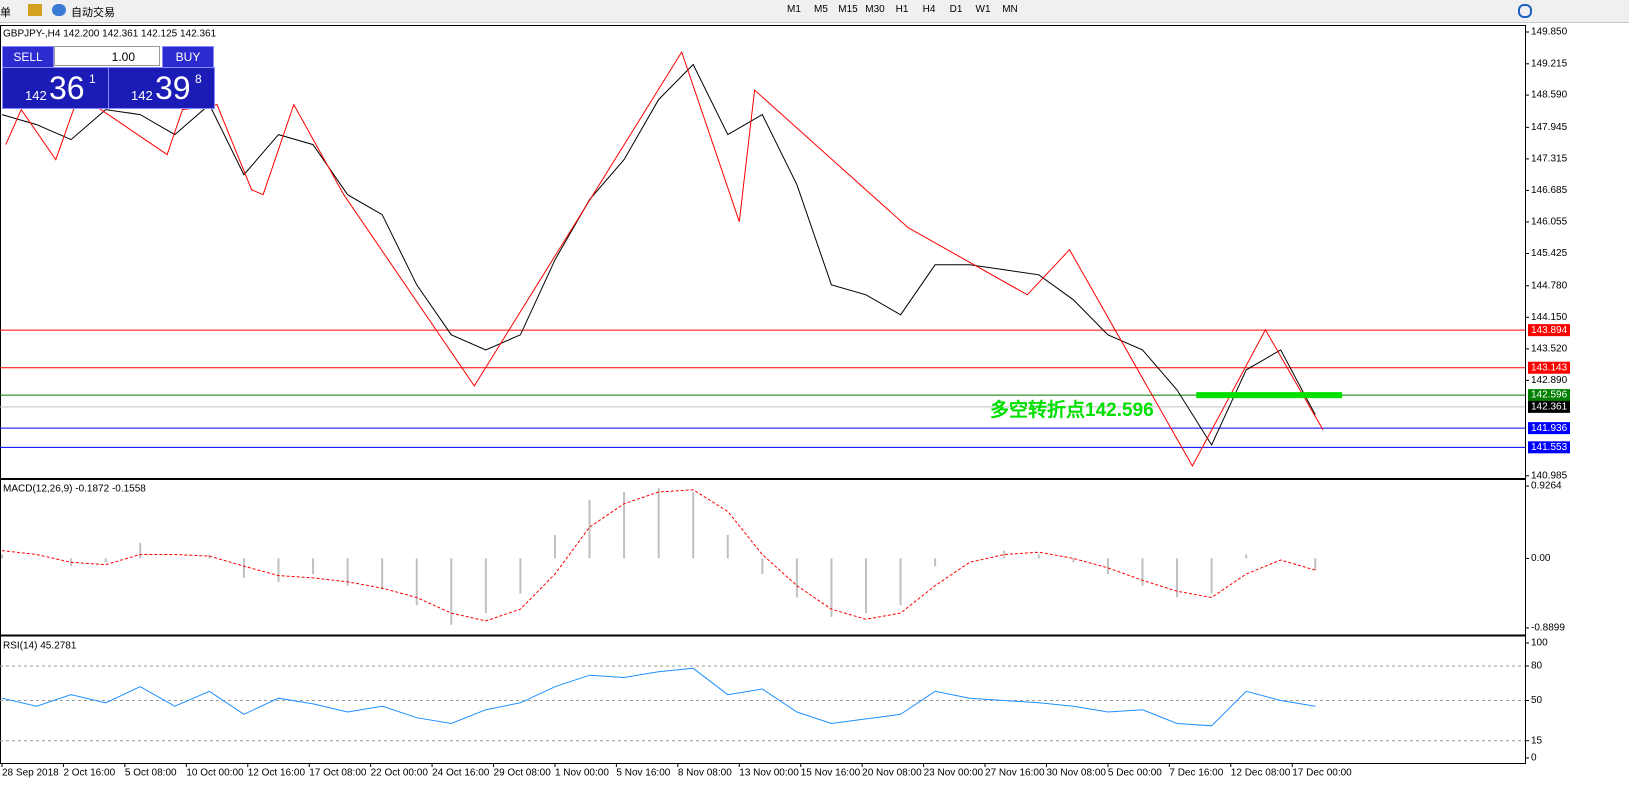 The height and width of the screenshot is (808, 1629). What do you see at coordinates (705, 773) in the screenshot?
I see `x-tick-label: 8 Nov 08:00` at bounding box center [705, 773].